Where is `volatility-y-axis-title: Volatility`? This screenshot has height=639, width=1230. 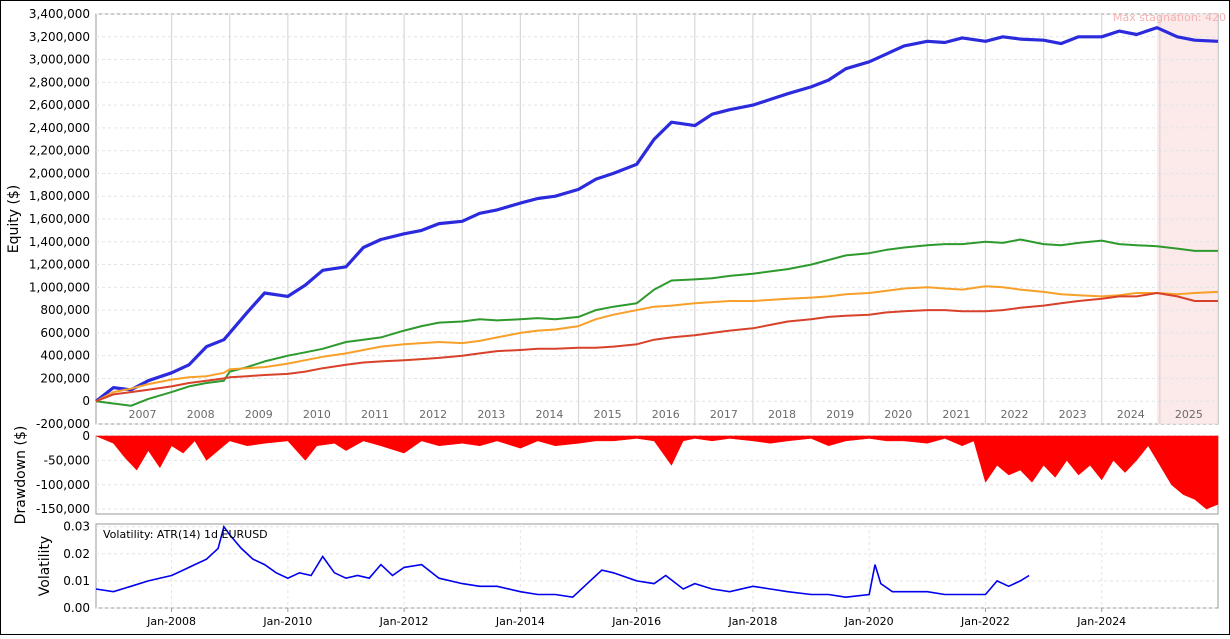
volatility-y-axis-title: Volatility is located at coordinates (45, 566).